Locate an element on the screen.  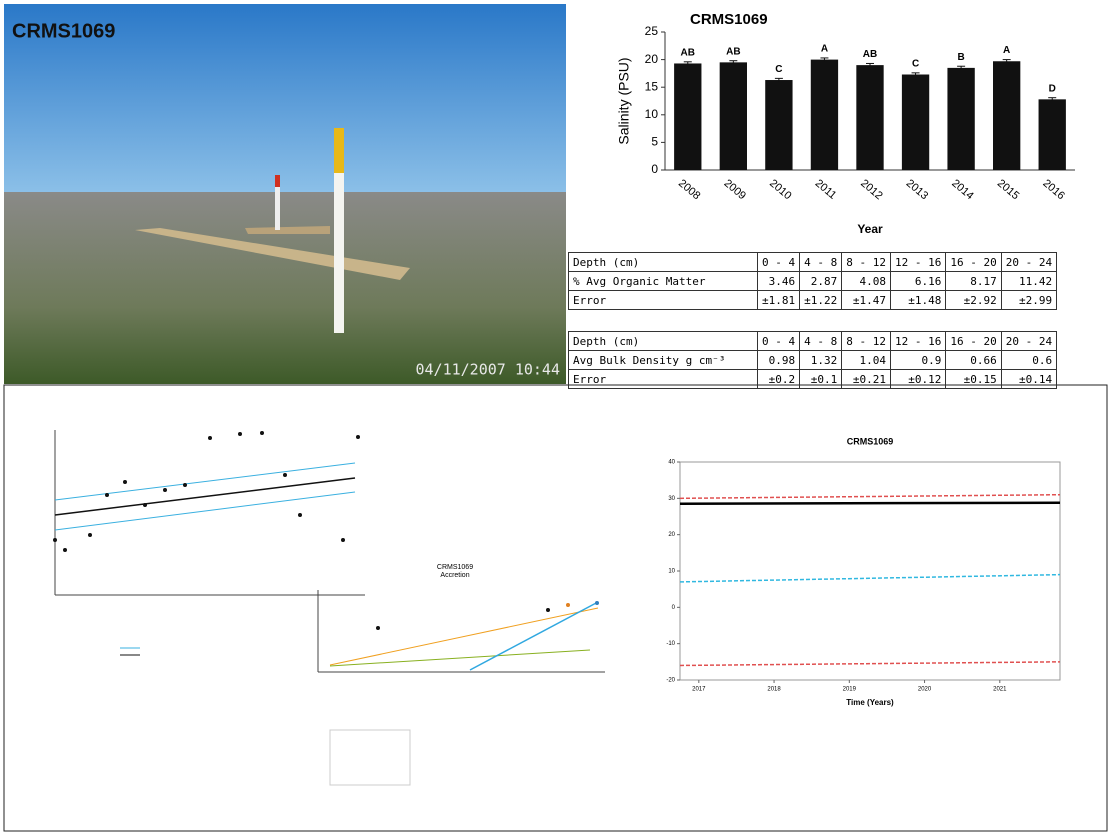
table-cell: 0.6 is located at coordinates (1029, 360).